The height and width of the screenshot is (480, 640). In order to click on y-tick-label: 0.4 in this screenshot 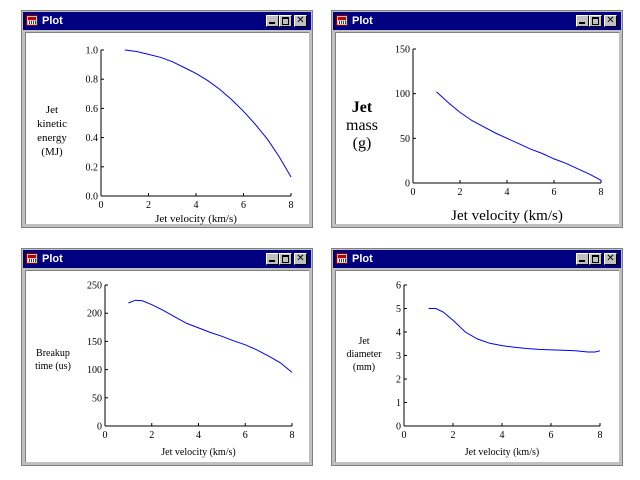, I will do `click(92, 138)`.